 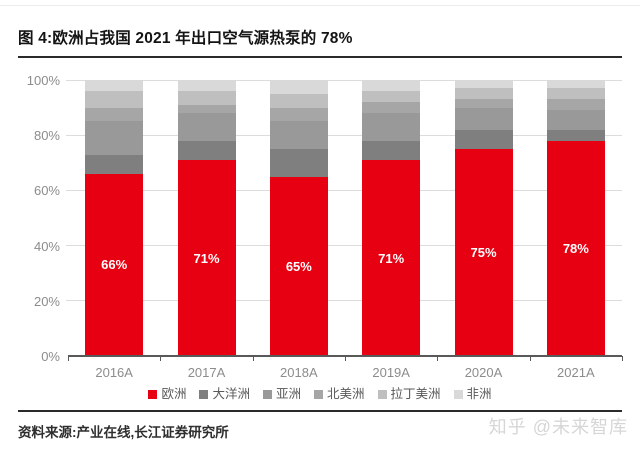 I want to click on gridline-100%, so click(x=344, y=80).